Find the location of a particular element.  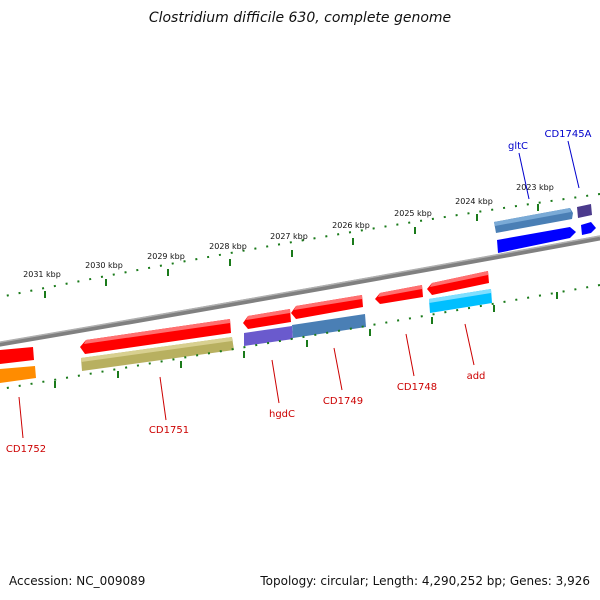

gene-label-CD1745A: CD1745A is located at coordinates (568, 134).